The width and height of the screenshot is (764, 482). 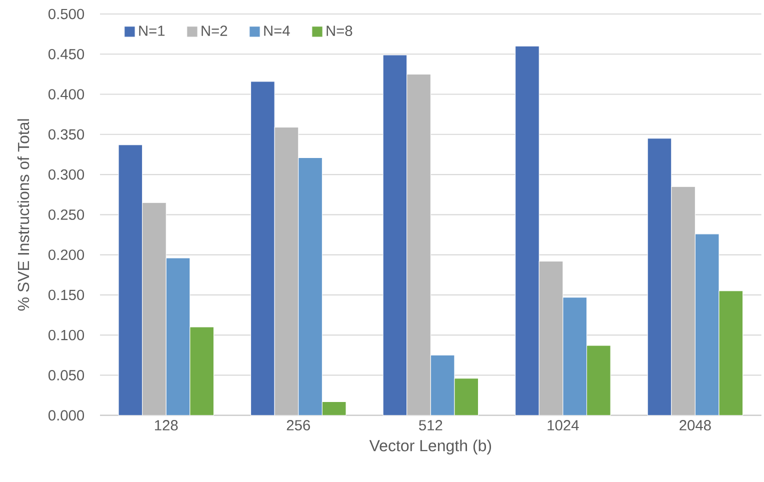 I want to click on y-tick-label: 0.450, so click(x=66, y=54).